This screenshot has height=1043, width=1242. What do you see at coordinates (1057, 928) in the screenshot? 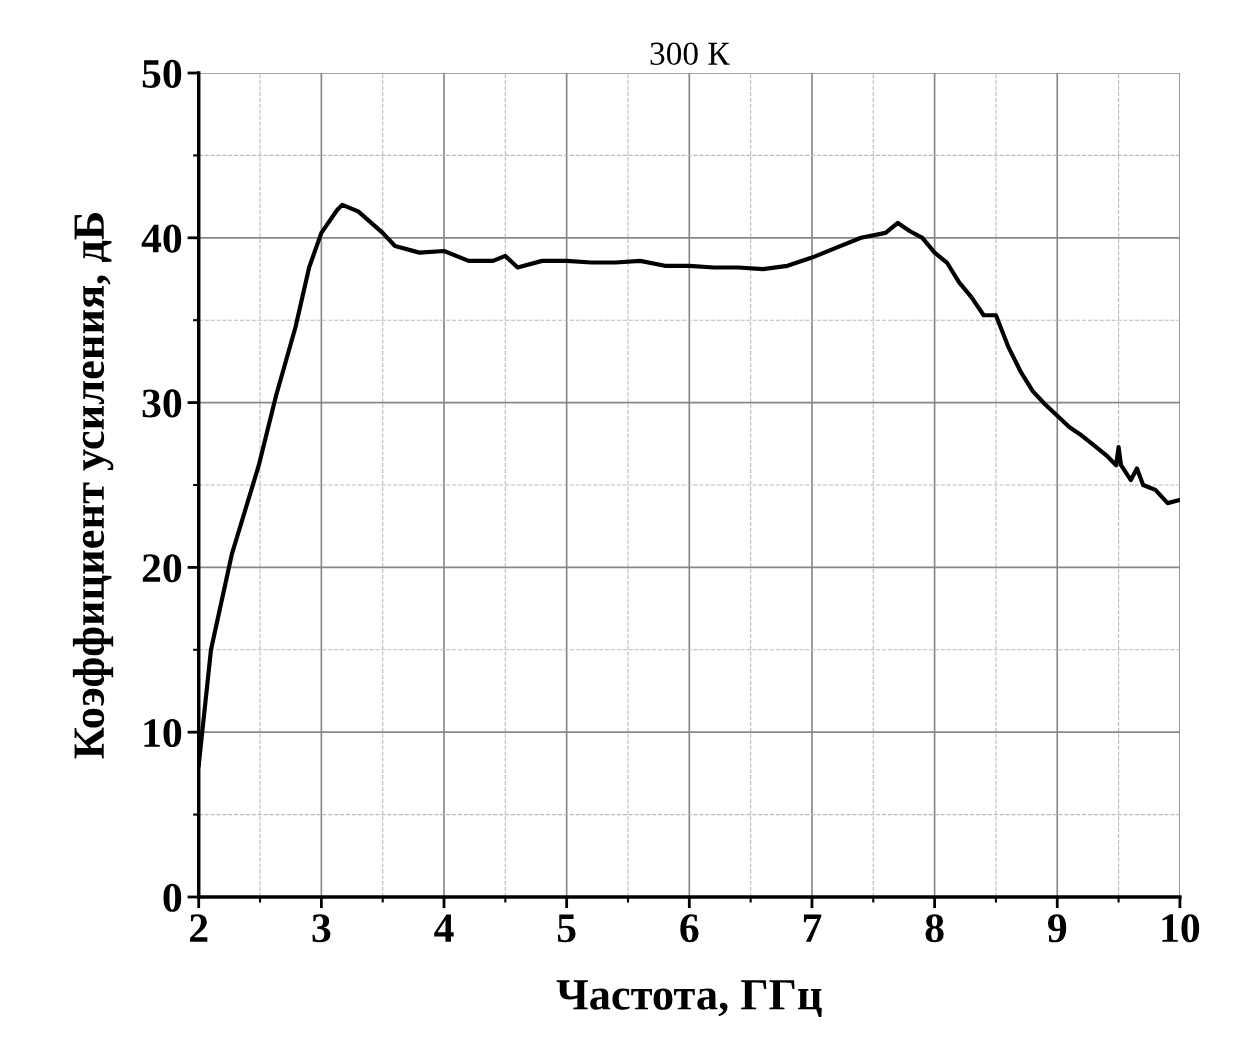
I see `x-tick-label: 9` at bounding box center [1057, 928].